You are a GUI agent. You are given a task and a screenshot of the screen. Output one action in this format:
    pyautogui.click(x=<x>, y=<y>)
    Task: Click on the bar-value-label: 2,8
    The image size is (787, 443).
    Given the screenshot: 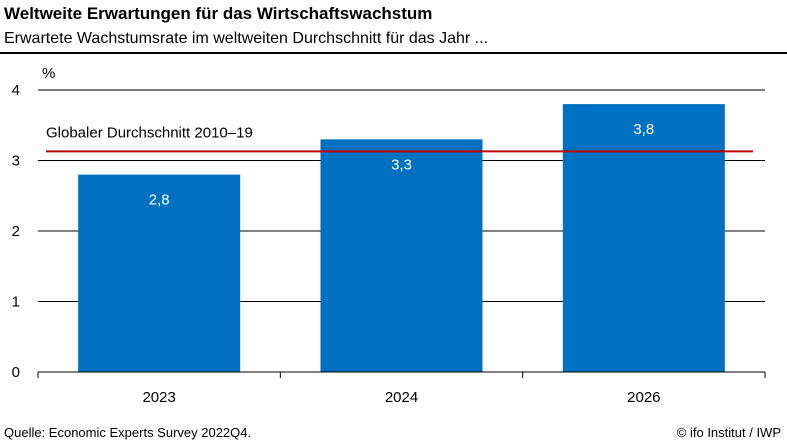 What is the action you would take?
    pyautogui.click(x=159, y=200)
    